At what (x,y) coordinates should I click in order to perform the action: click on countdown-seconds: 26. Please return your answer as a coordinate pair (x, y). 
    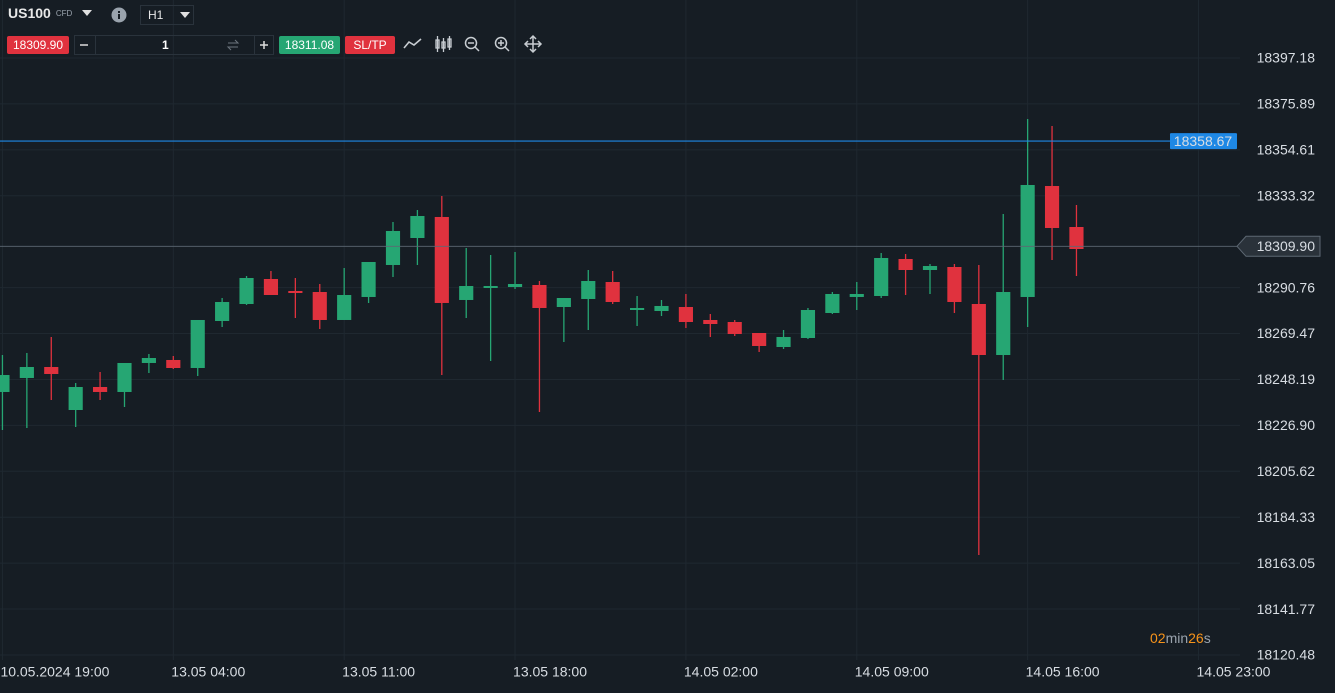
    Looking at the image, I should click on (1196, 638).